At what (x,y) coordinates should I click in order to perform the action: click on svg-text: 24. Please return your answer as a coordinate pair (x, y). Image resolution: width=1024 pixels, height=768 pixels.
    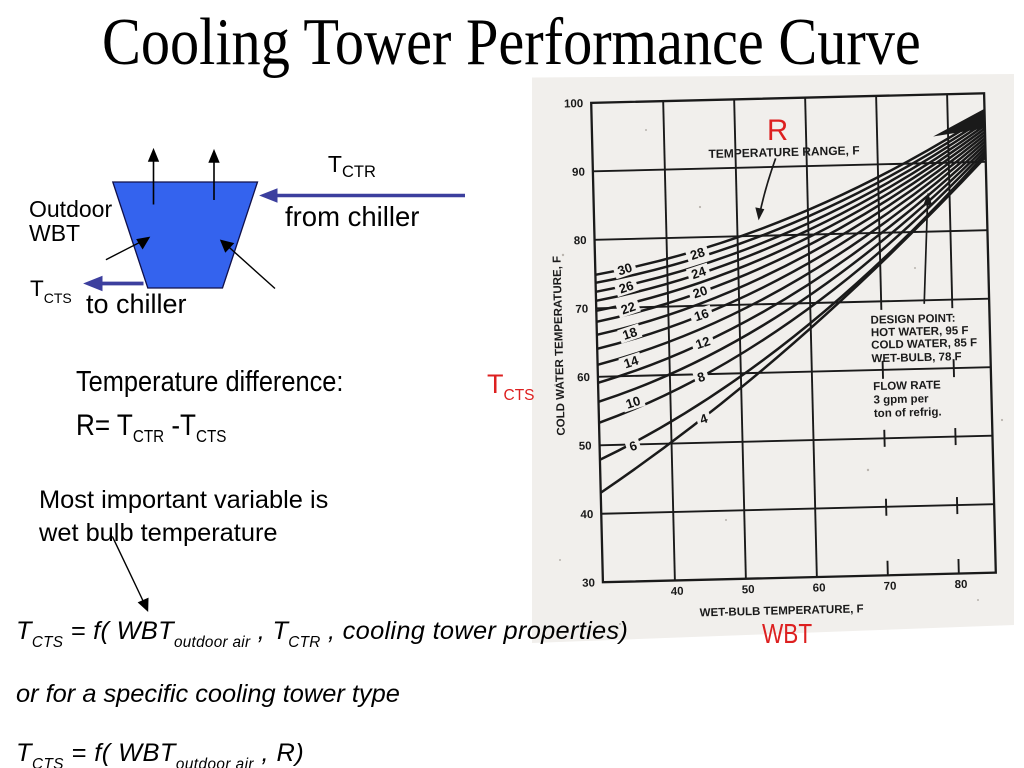
    Looking at the image, I should click on (698, 272).